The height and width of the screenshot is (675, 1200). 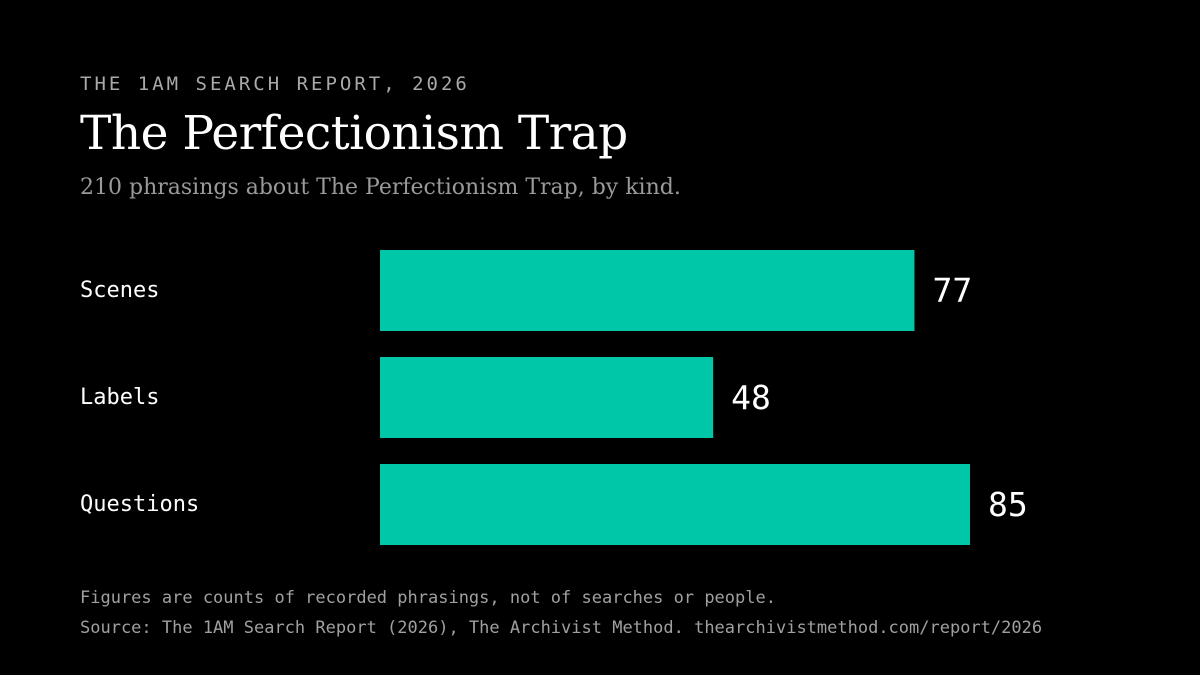 What do you see at coordinates (751, 397) in the screenshot?
I see `value-label-labels: 48` at bounding box center [751, 397].